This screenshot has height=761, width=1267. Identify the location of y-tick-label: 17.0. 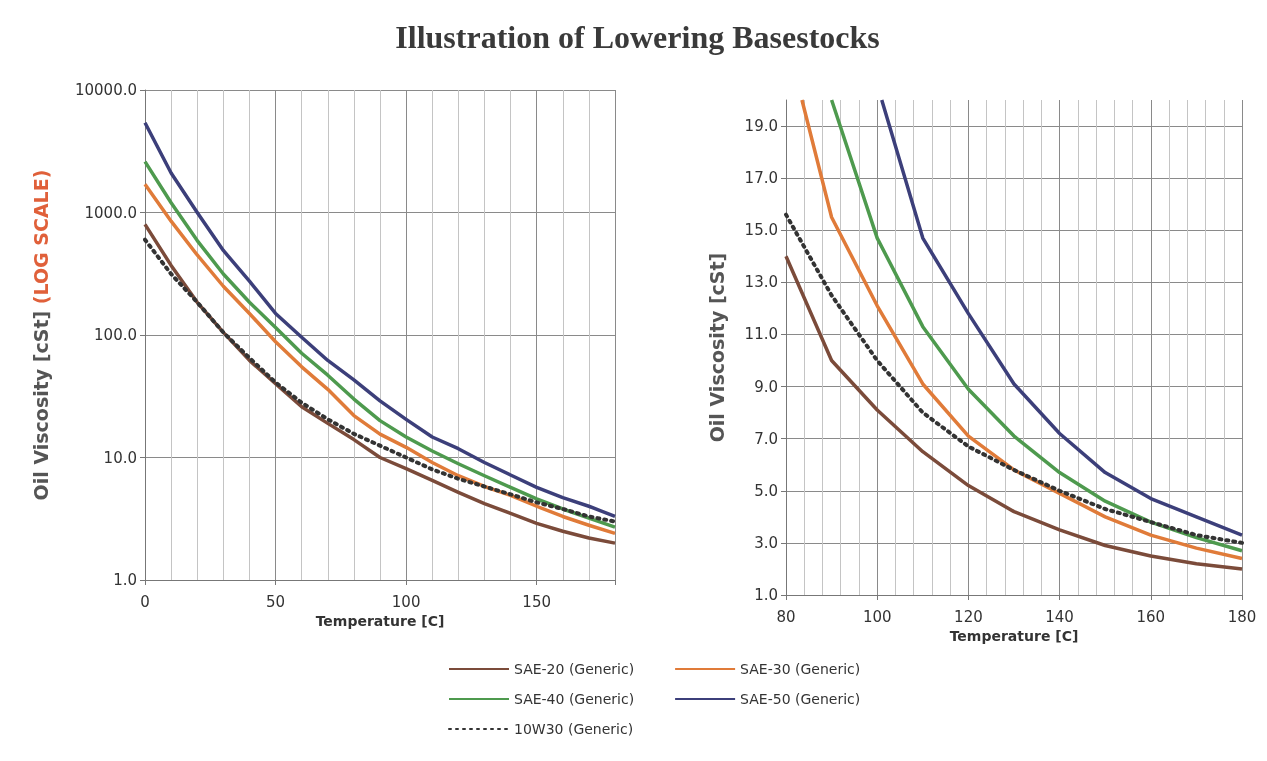
(761, 178).